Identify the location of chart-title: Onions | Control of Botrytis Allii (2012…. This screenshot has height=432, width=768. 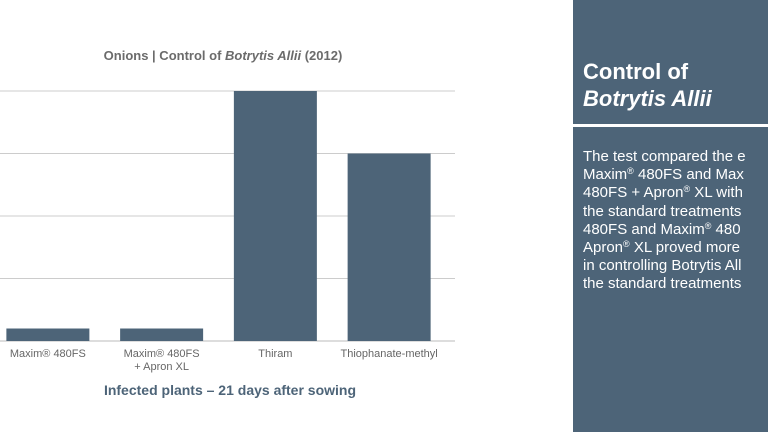
(223, 55).